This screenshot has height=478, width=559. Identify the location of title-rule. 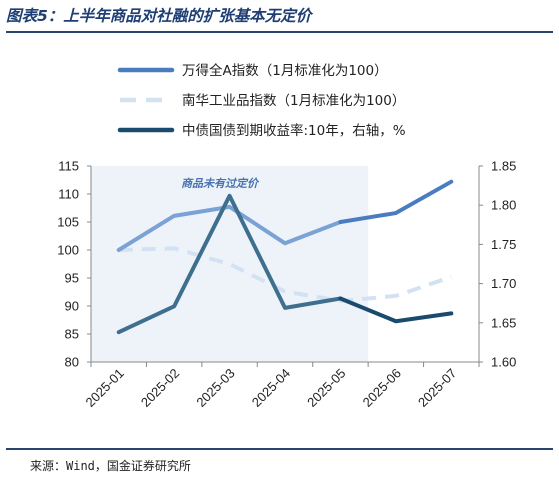
(279, 32).